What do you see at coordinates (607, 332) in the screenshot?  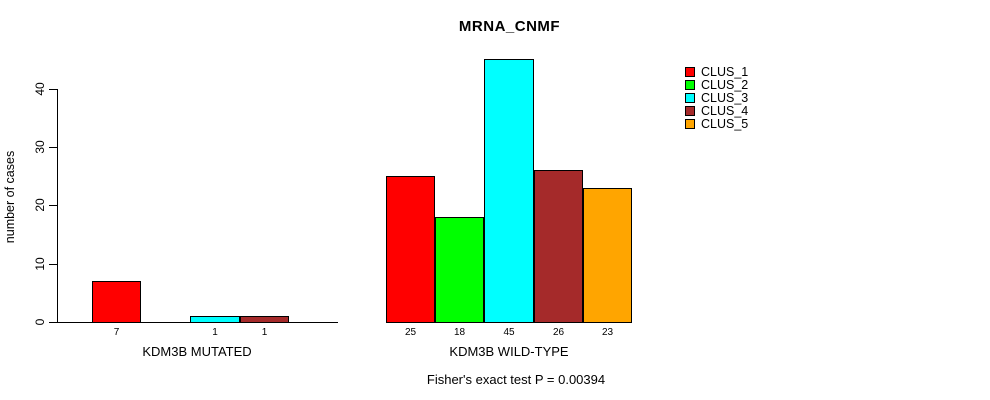 I see `bar-value-label: 23` at bounding box center [607, 332].